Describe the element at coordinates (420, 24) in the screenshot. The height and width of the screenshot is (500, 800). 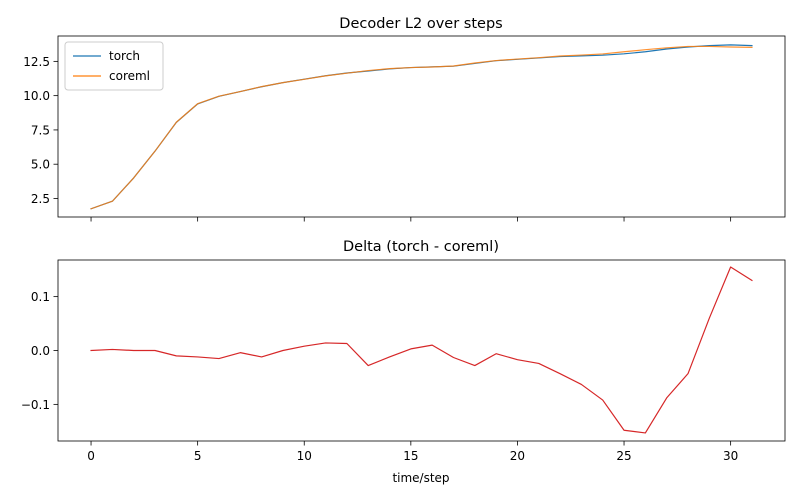
I see `chart-top-title: Decoder L2 over steps` at that location.